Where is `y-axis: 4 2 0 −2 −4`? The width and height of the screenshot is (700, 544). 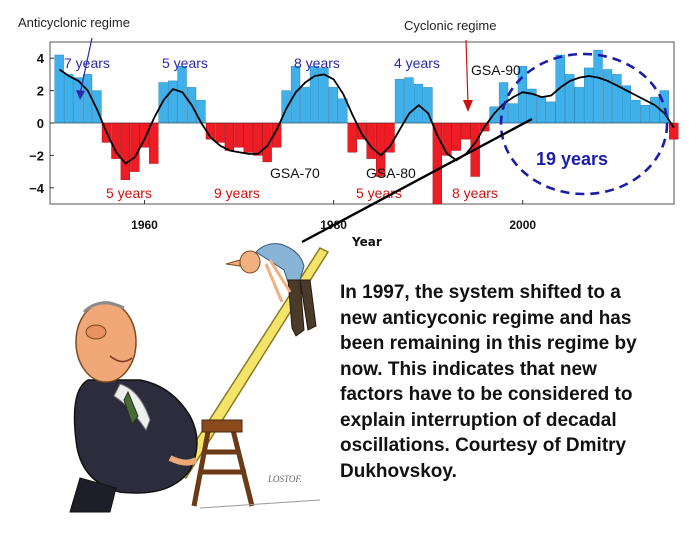
y-axis: 4 2 0 −2 −4 is located at coordinates (41, 123).